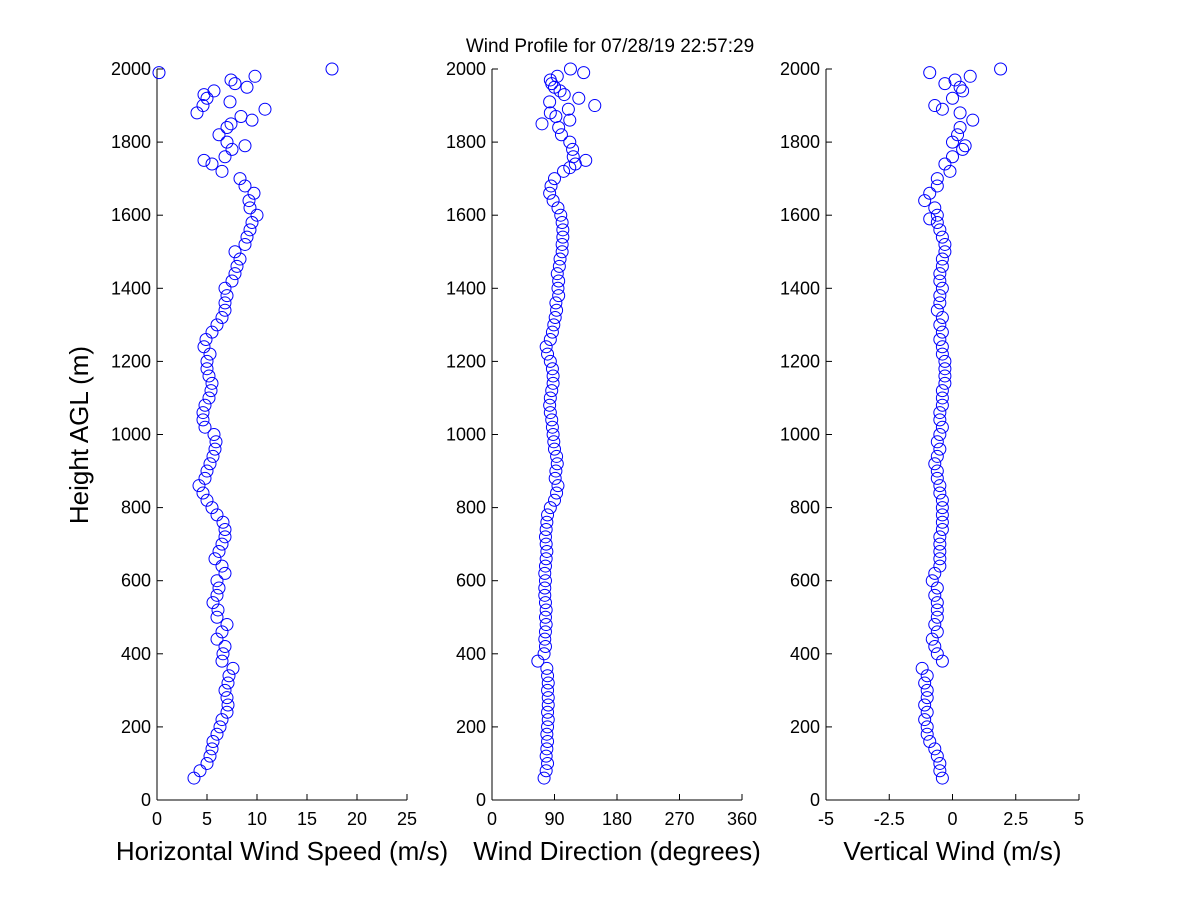 This screenshot has width=1200, height=905. Describe the element at coordinates (131, 215) in the screenshot. I see `y-tick-label: 1600` at that location.